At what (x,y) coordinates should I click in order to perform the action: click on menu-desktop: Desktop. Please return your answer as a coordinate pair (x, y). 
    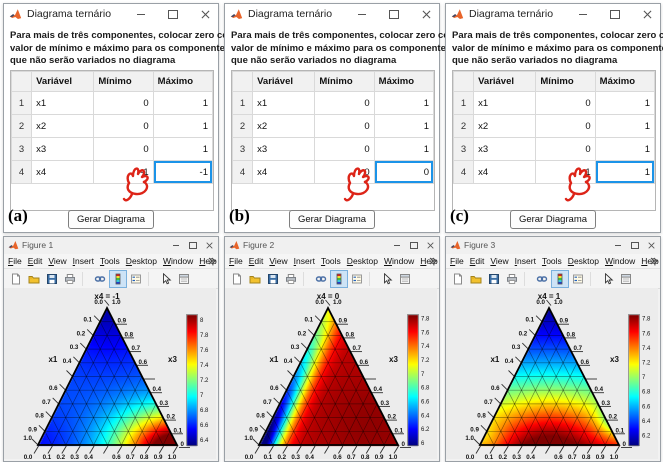
    Looking at the image, I should click on (583, 261).